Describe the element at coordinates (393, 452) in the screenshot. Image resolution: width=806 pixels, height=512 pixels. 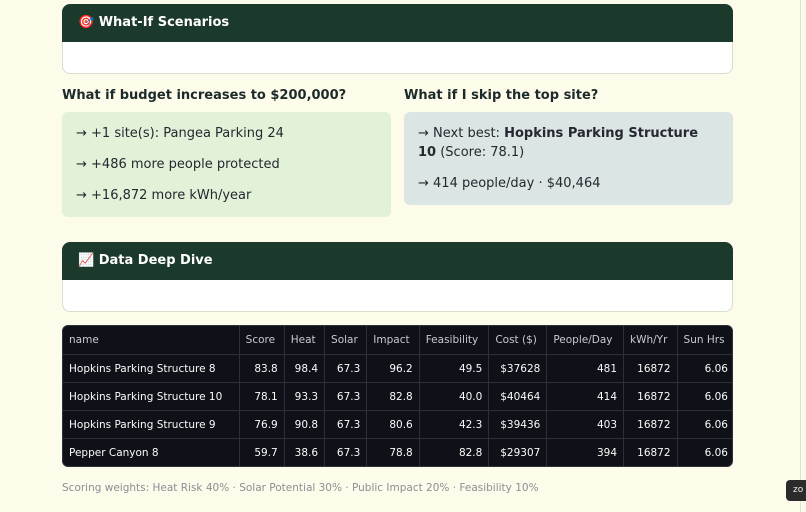
I see `table-cell: 78.8` at that location.